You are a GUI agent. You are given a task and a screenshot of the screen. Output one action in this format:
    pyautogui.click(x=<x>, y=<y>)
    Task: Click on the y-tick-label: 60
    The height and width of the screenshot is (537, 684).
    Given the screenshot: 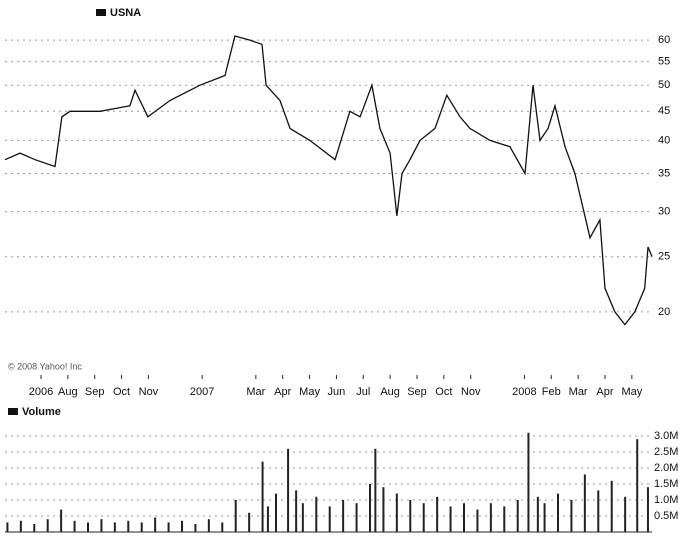 What is the action you would take?
    pyautogui.click(x=664, y=40)
    